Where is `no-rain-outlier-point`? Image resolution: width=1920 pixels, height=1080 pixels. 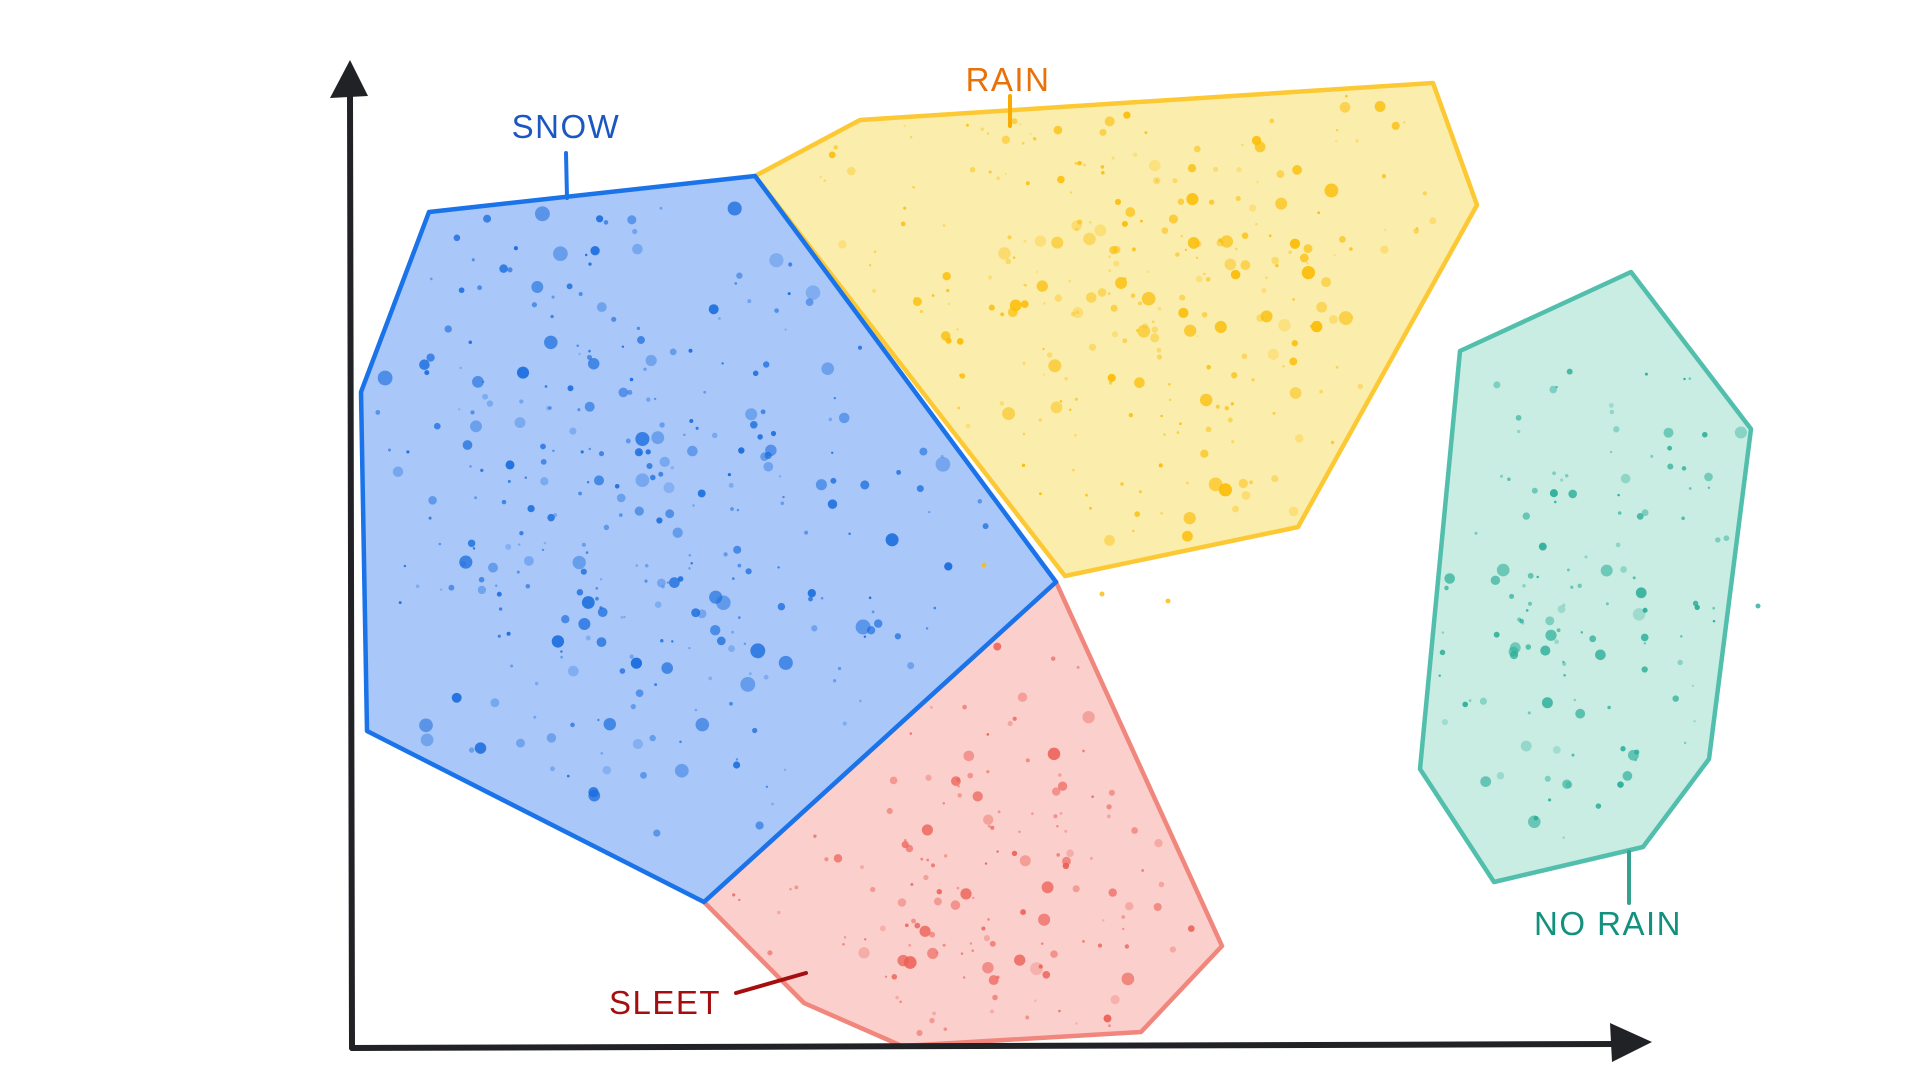 no-rain-outlier-point is located at coordinates (1758, 606).